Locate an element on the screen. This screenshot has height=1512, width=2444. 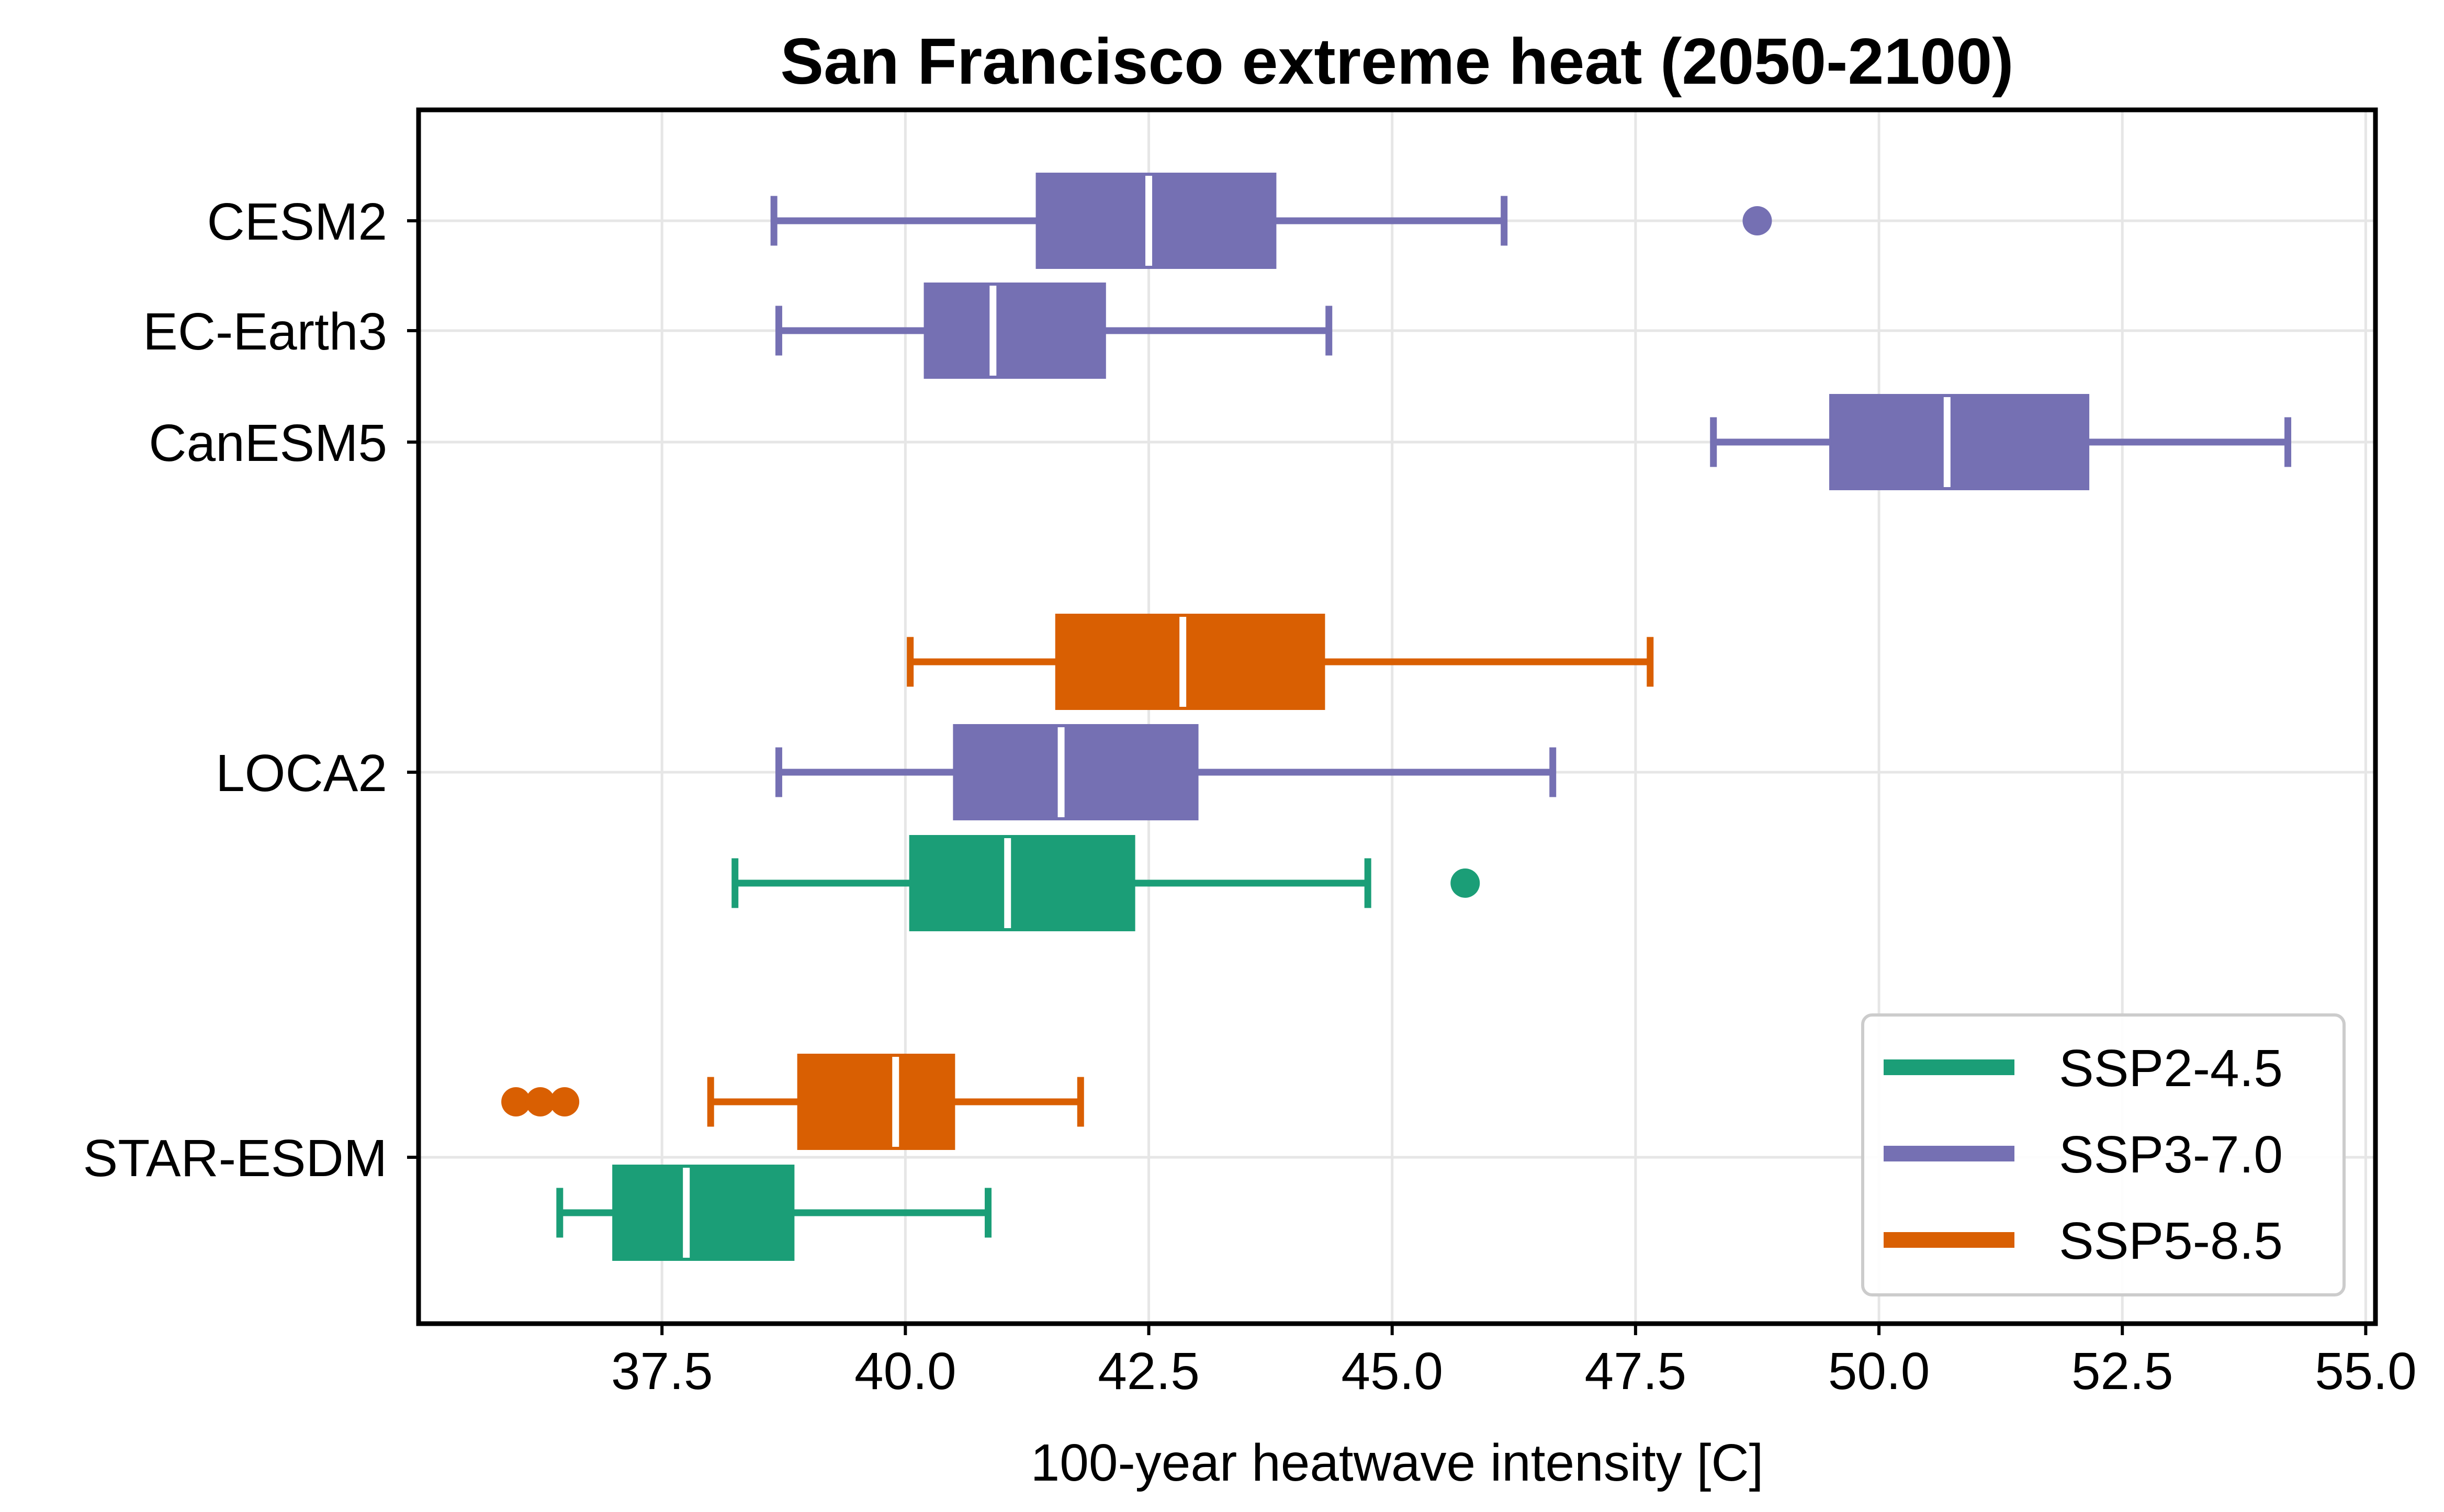
box-ec-earth3-ssp3-7.0 is located at coordinates (1054, 331).